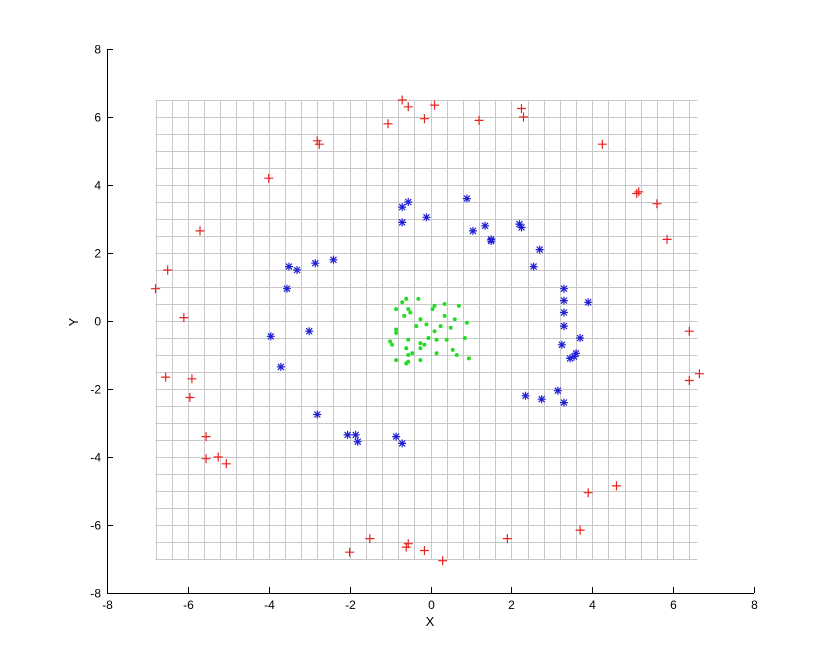 The width and height of the screenshot is (833, 666). What do you see at coordinates (511, 605) in the screenshot?
I see `x-tick-label: 2` at bounding box center [511, 605].